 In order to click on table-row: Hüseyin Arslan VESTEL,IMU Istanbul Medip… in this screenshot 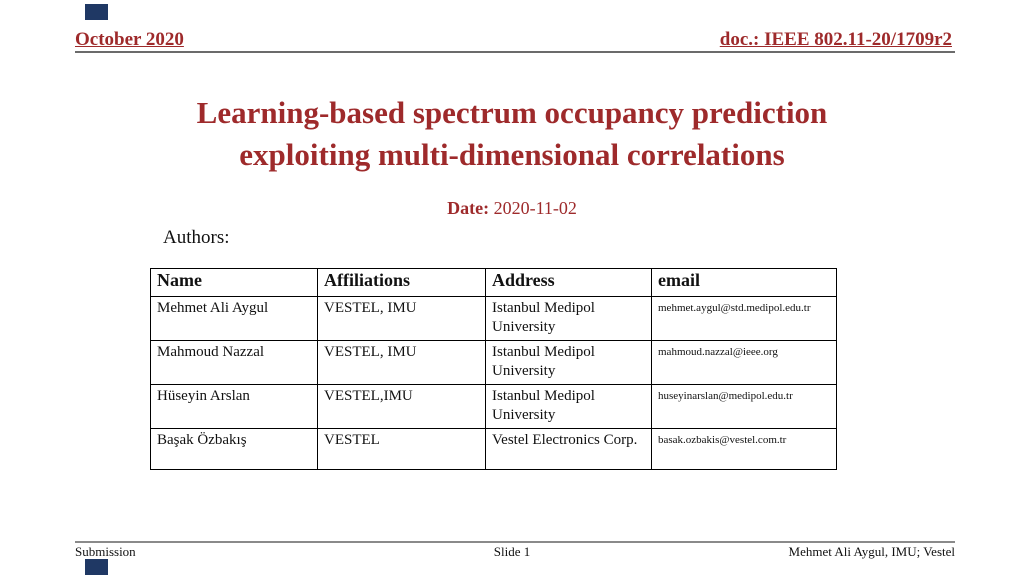, I will do `click(493, 406)`.